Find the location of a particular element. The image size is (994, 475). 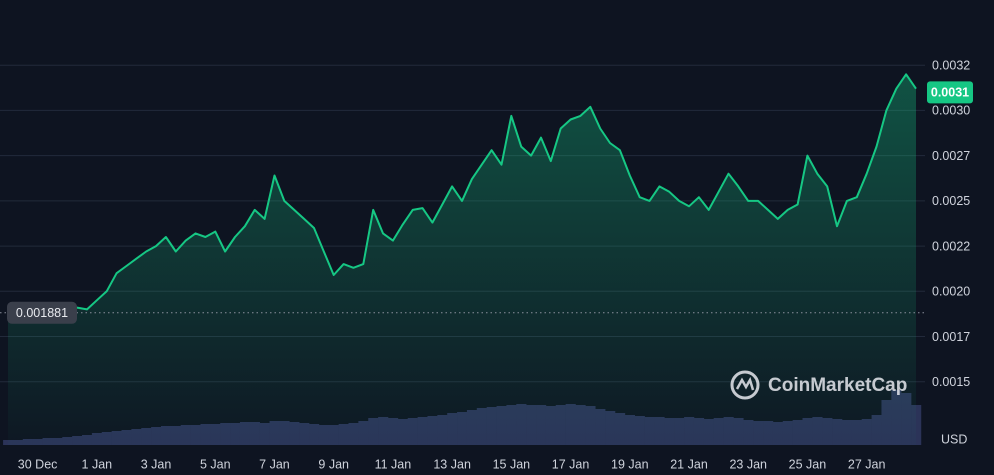

x-tick-label: 25 Jan is located at coordinates (808, 464).